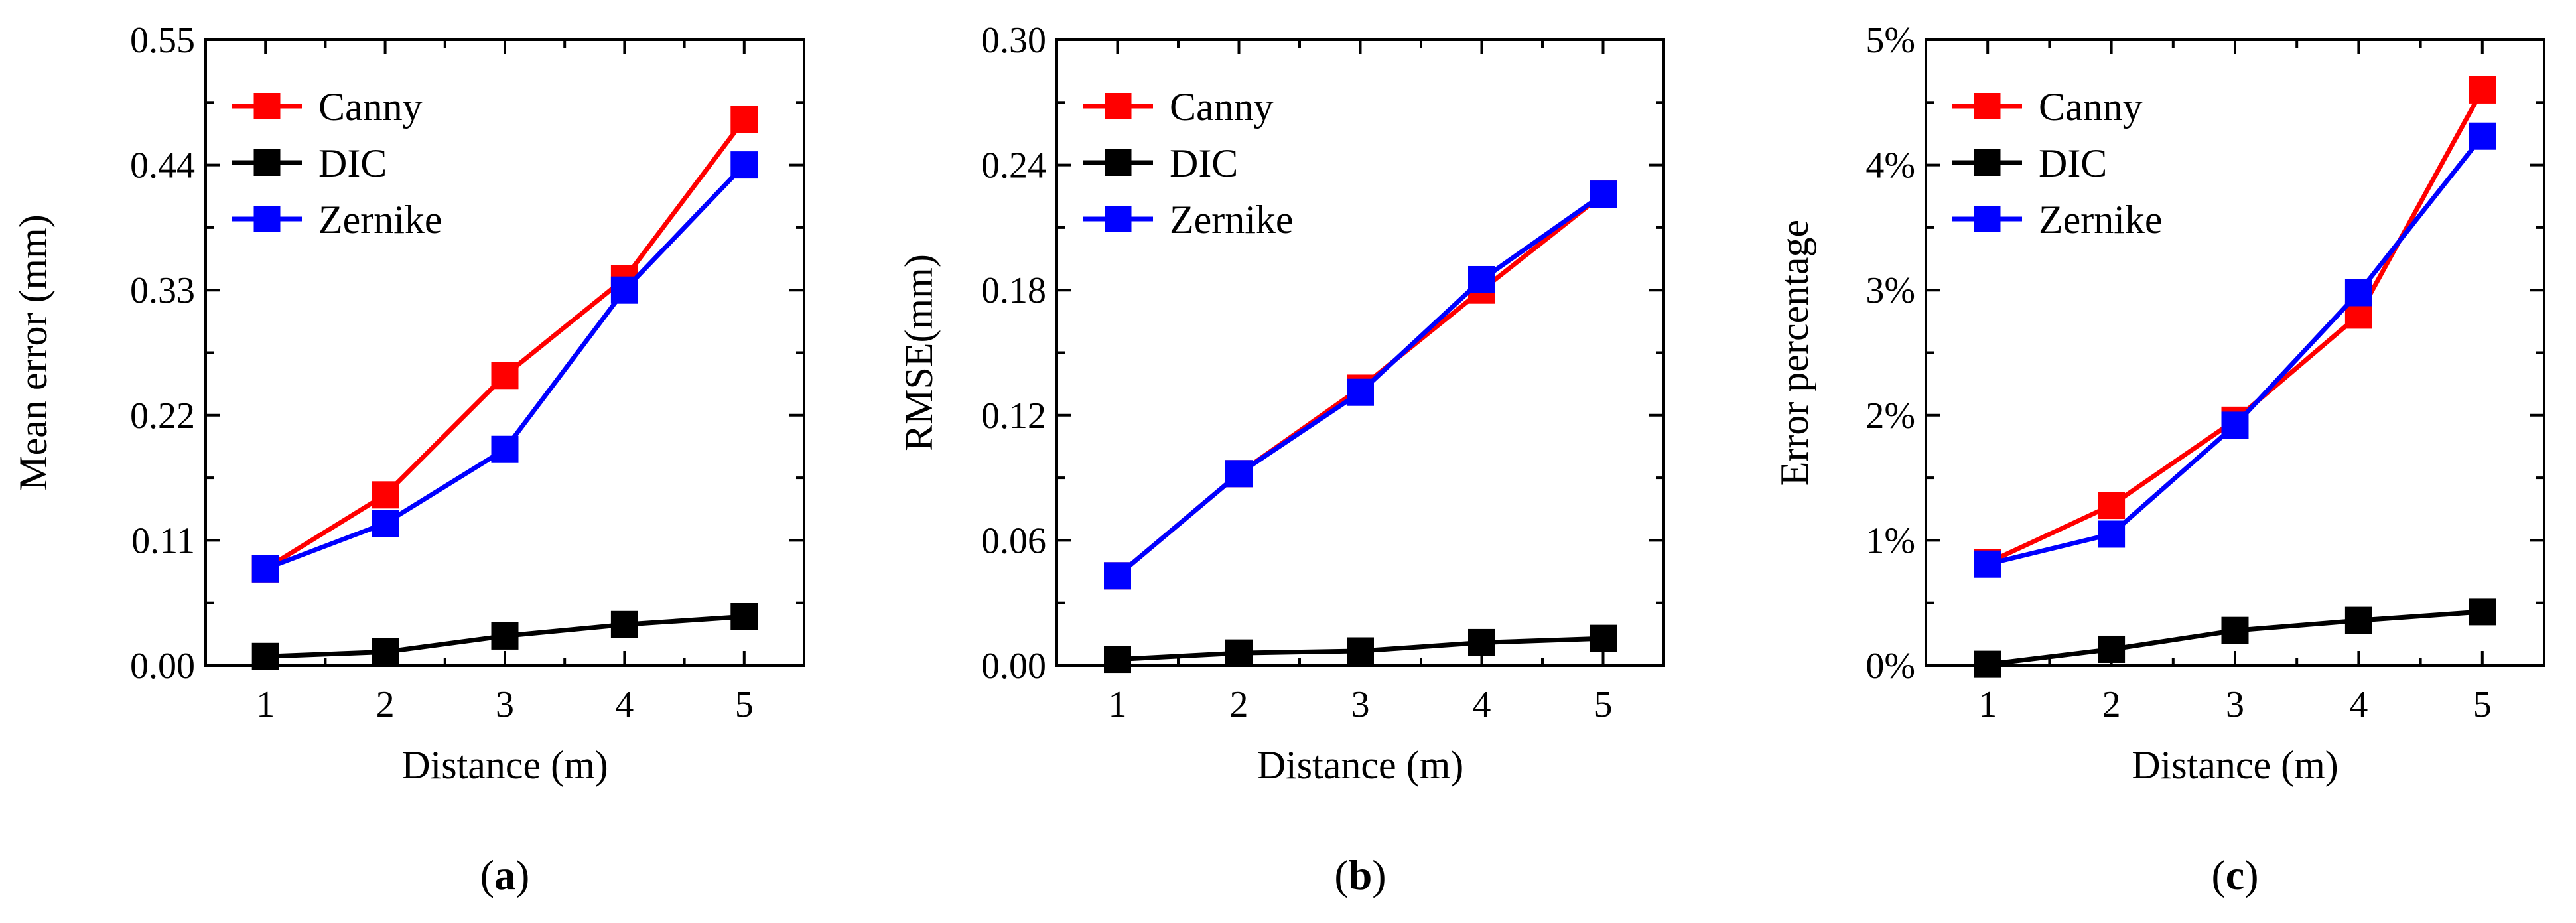 The width and height of the screenshot is (2576, 923). What do you see at coordinates (162, 165) in the screenshot?
I see `y-tick-label: 0.44` at bounding box center [162, 165].